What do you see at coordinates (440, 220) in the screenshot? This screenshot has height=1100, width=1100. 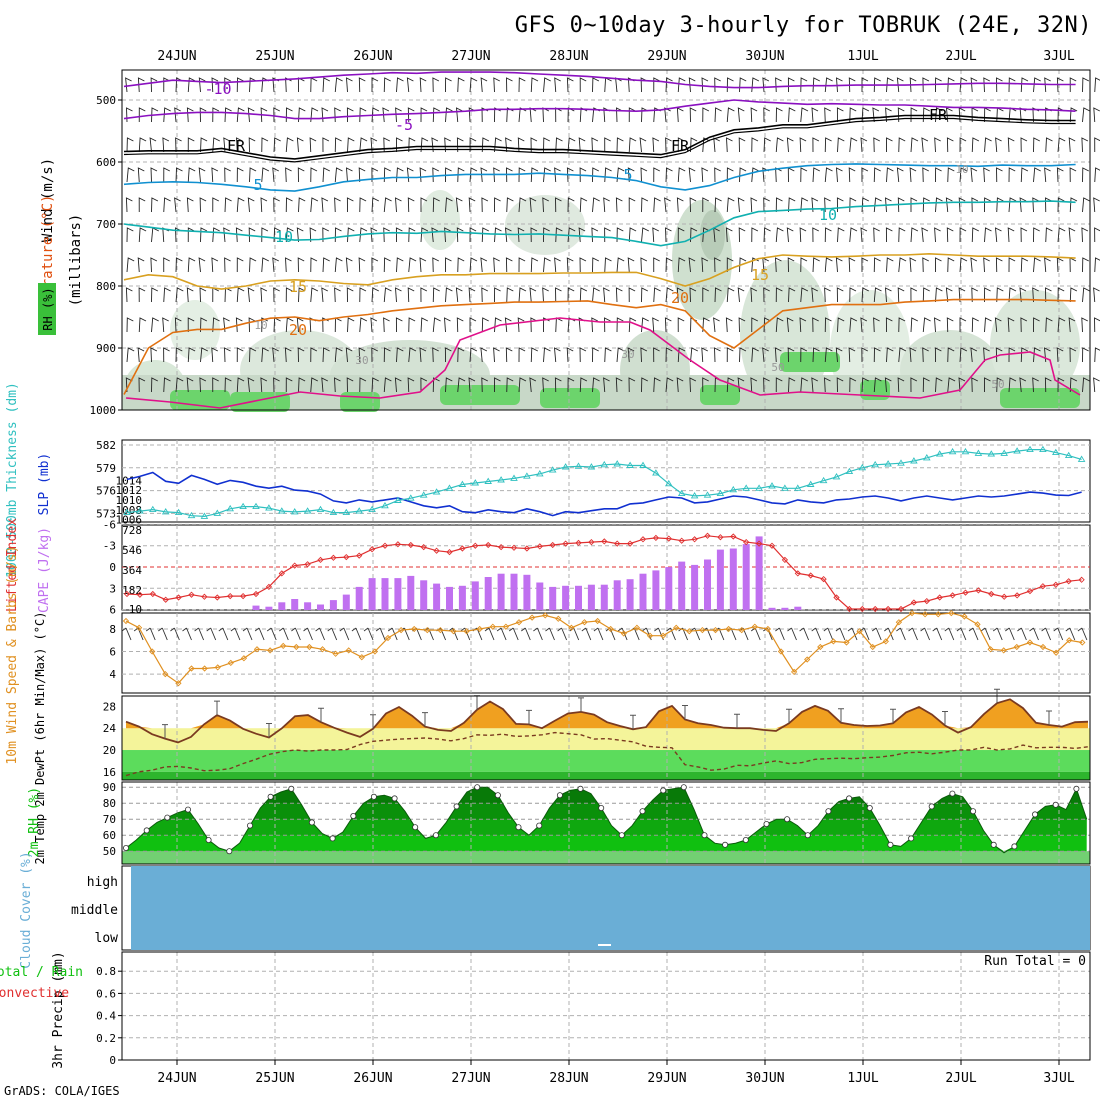 I see `humidity-shading` at bounding box center [440, 220].